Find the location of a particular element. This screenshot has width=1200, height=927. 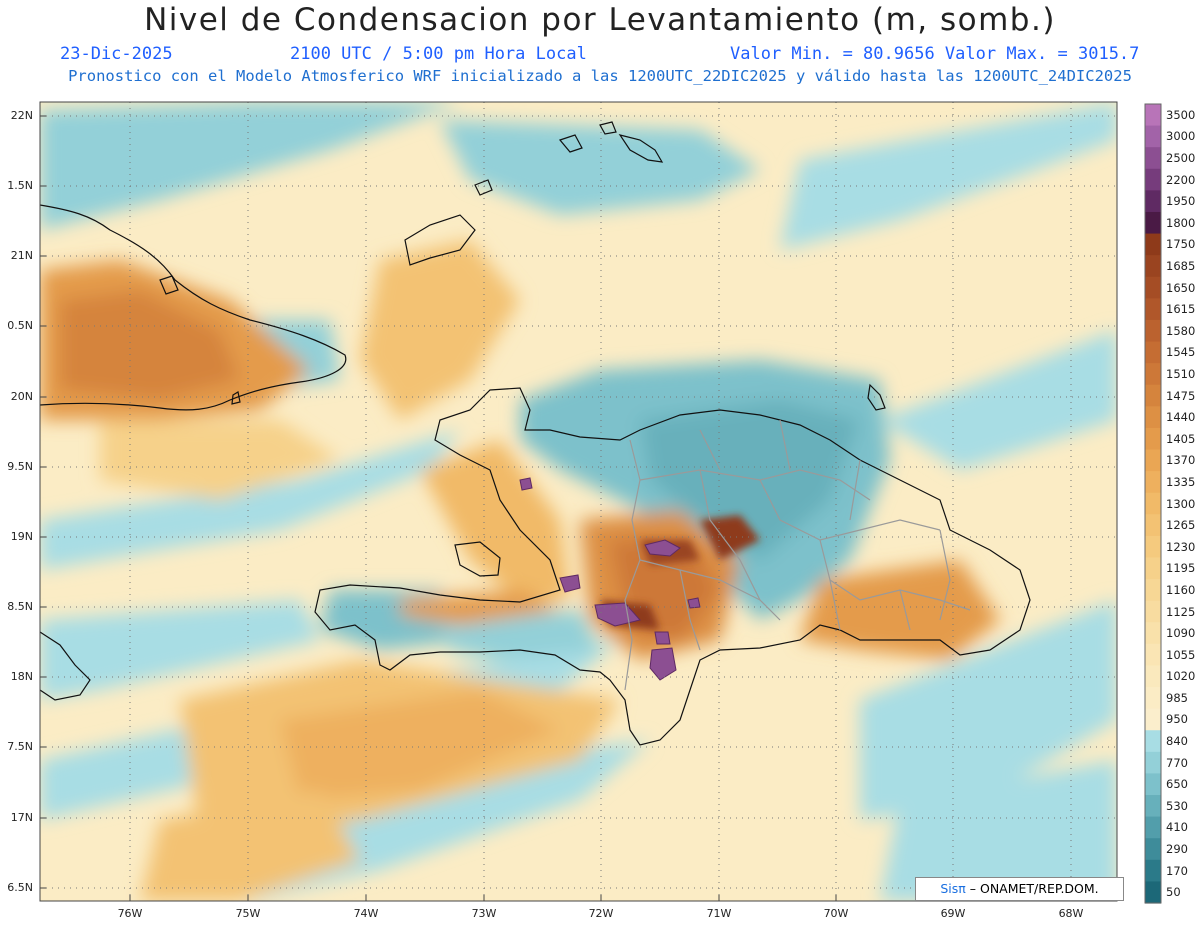

colorbar-level-label: 1055 is located at coordinates (1181, 654).